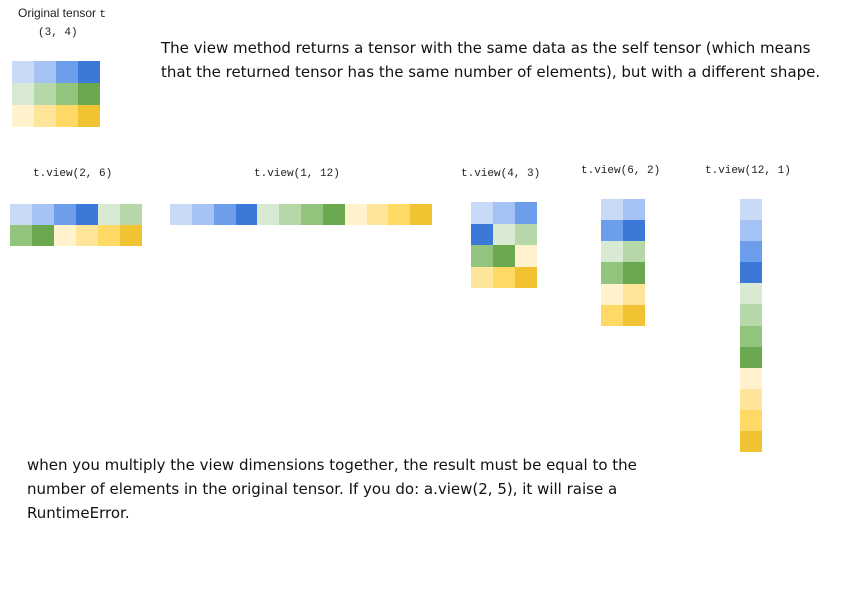 The width and height of the screenshot is (851, 601). Describe the element at coordinates (102, 15) in the screenshot. I see `original-tensor-variable: t` at that location.